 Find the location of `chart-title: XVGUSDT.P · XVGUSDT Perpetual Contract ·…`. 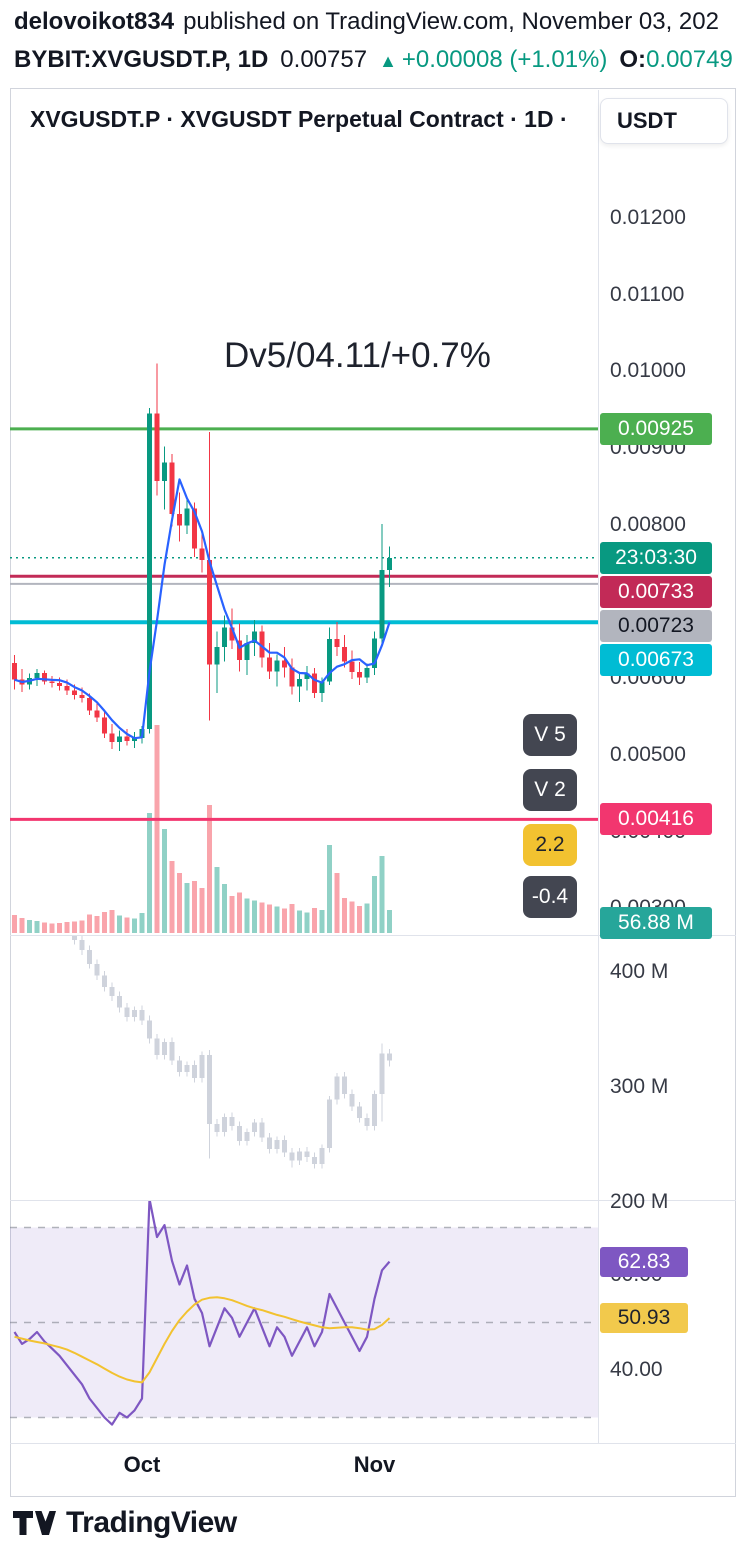

chart-title: XVGUSDT.P · XVGUSDT Perpetual Contract ·… is located at coordinates (299, 119).